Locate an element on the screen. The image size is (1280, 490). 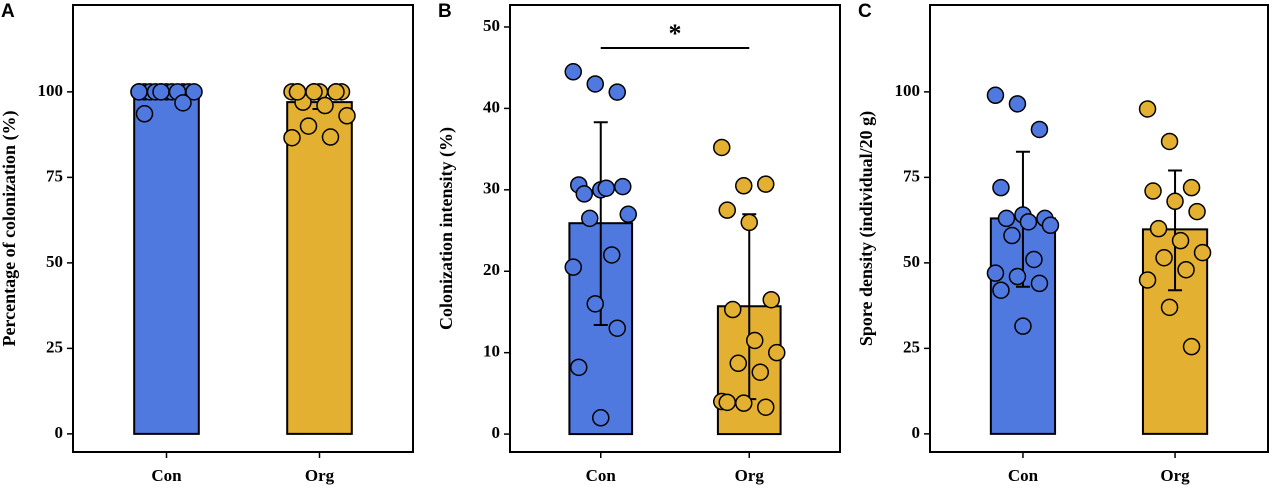
y-tick-label: 20 is located at coordinates (491, 269).